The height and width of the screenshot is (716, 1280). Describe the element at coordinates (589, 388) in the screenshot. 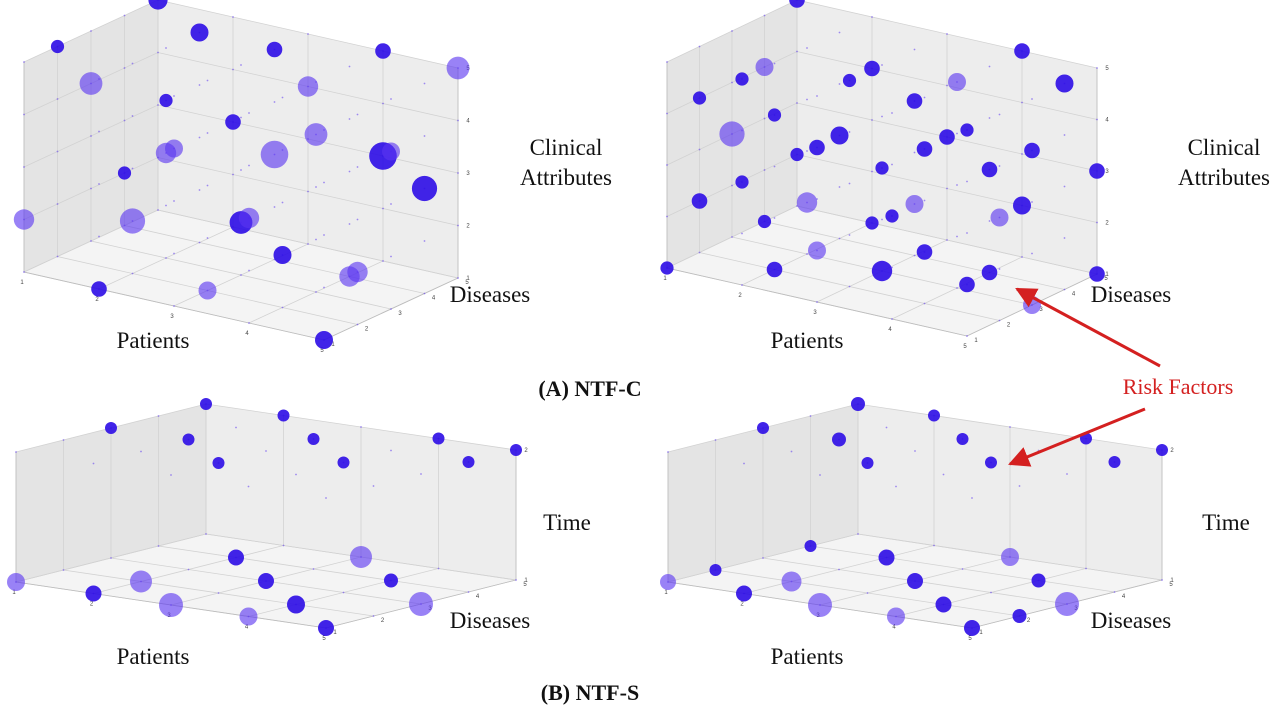

I see `caption-ntf-c: (A) NTF-C` at that location.